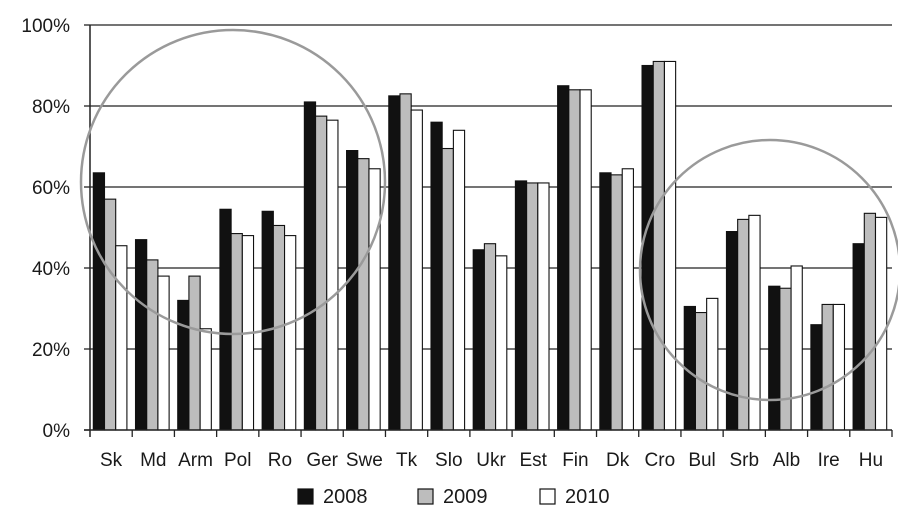 The image size is (898, 519). What do you see at coordinates (111, 460) in the screenshot?
I see `x-category-label-sk: Sk` at bounding box center [111, 460].